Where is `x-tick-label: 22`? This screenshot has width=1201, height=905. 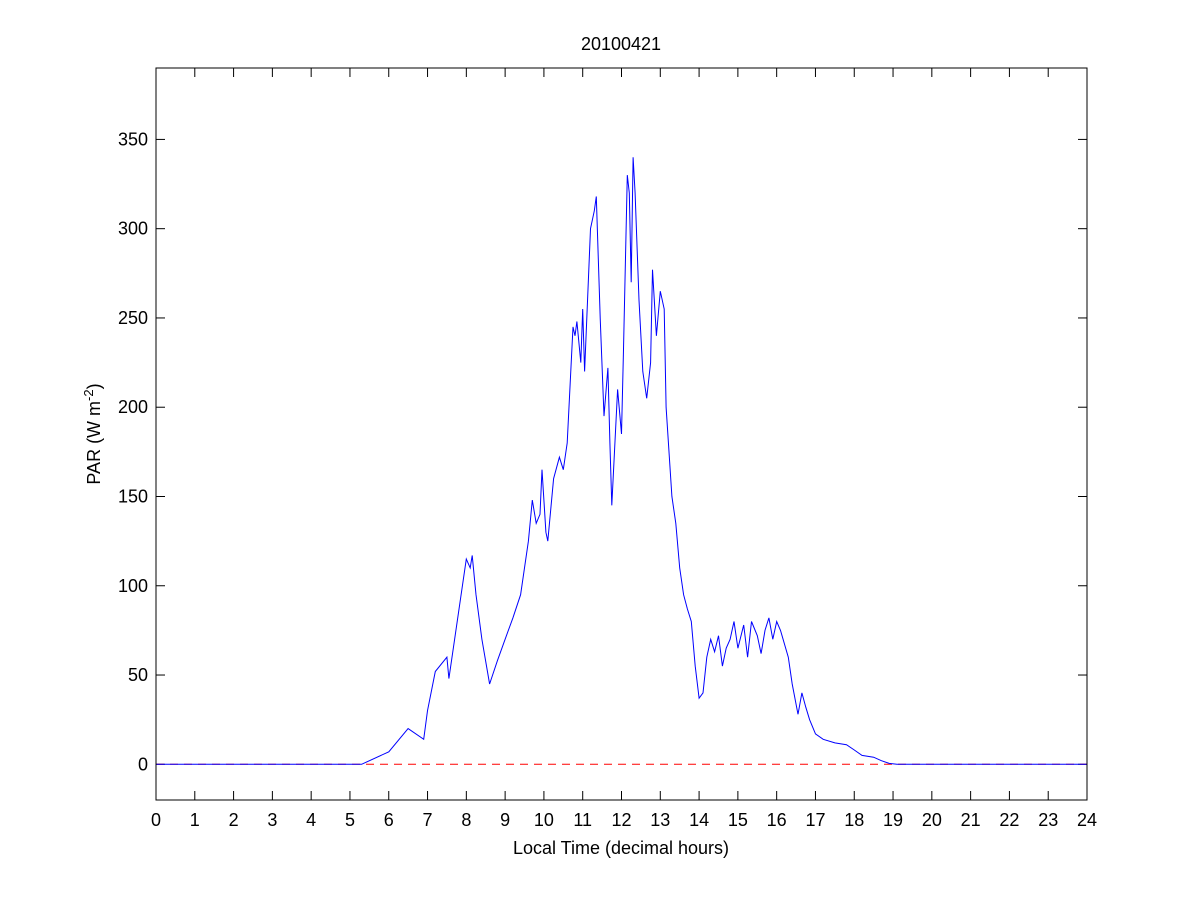 x-tick-label: 22 is located at coordinates (1009, 820).